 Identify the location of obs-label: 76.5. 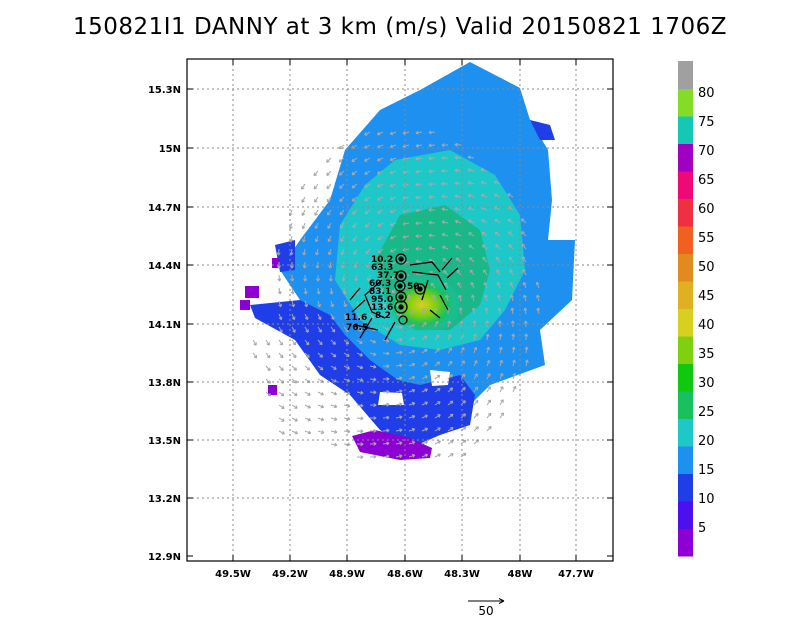
(357, 328).